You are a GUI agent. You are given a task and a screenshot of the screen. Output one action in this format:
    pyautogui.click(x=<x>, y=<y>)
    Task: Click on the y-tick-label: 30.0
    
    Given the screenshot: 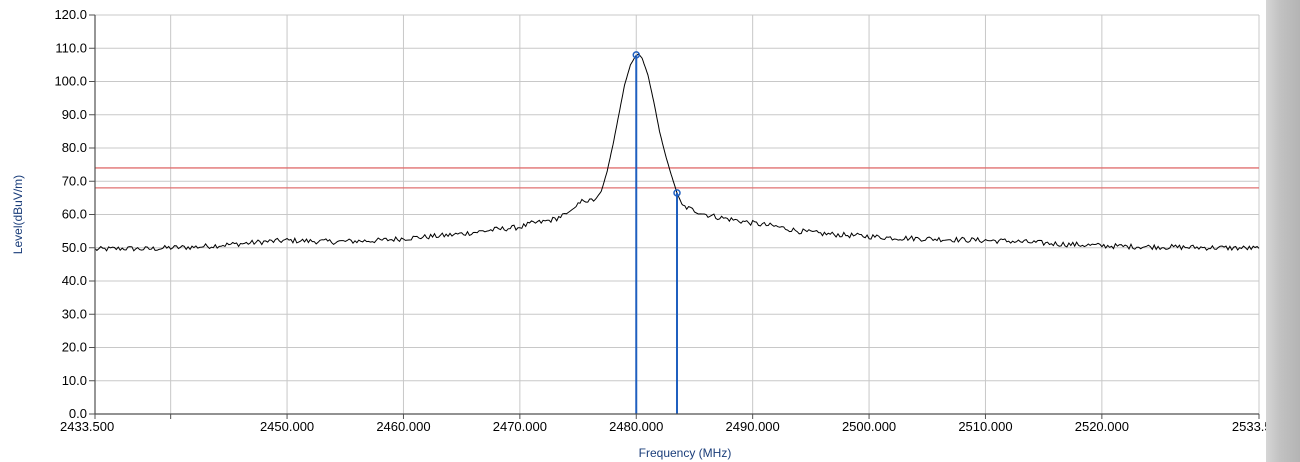 What is the action you would take?
    pyautogui.click(x=74, y=313)
    